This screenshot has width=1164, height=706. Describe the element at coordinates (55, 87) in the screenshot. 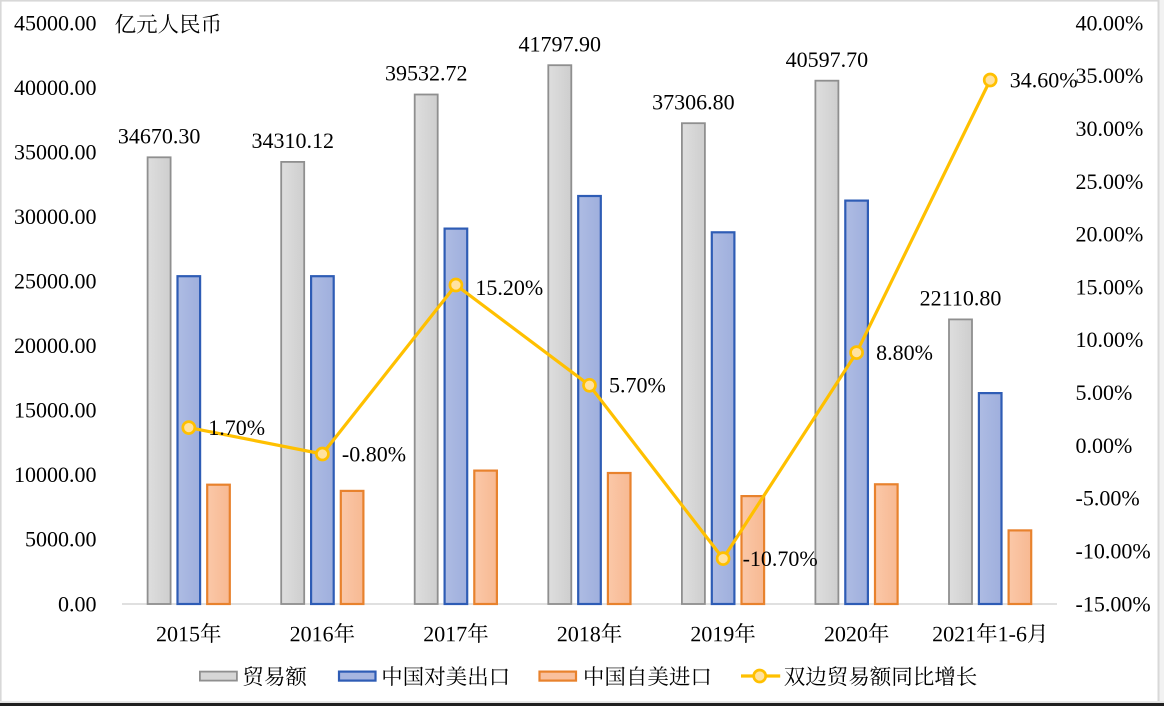

I see `svg-text: 40000.00` at that location.